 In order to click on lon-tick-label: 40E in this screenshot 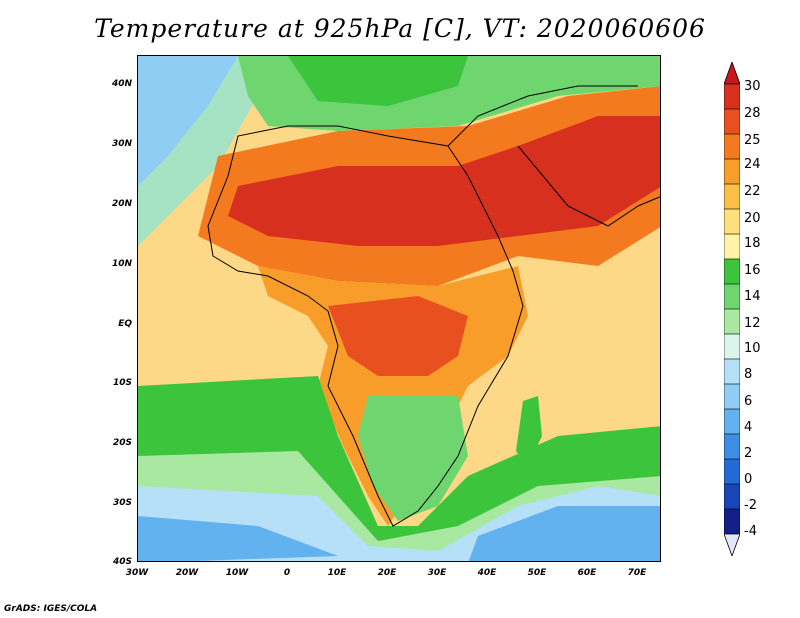, I will do `click(487, 573)`.